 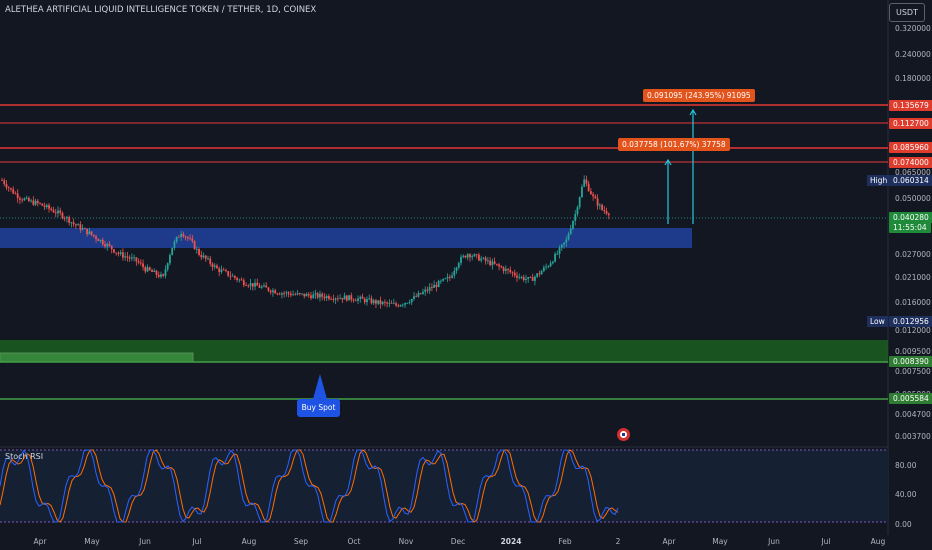 What do you see at coordinates (320, 386) in the screenshot?
I see `buy-spot-pointer` at bounding box center [320, 386].